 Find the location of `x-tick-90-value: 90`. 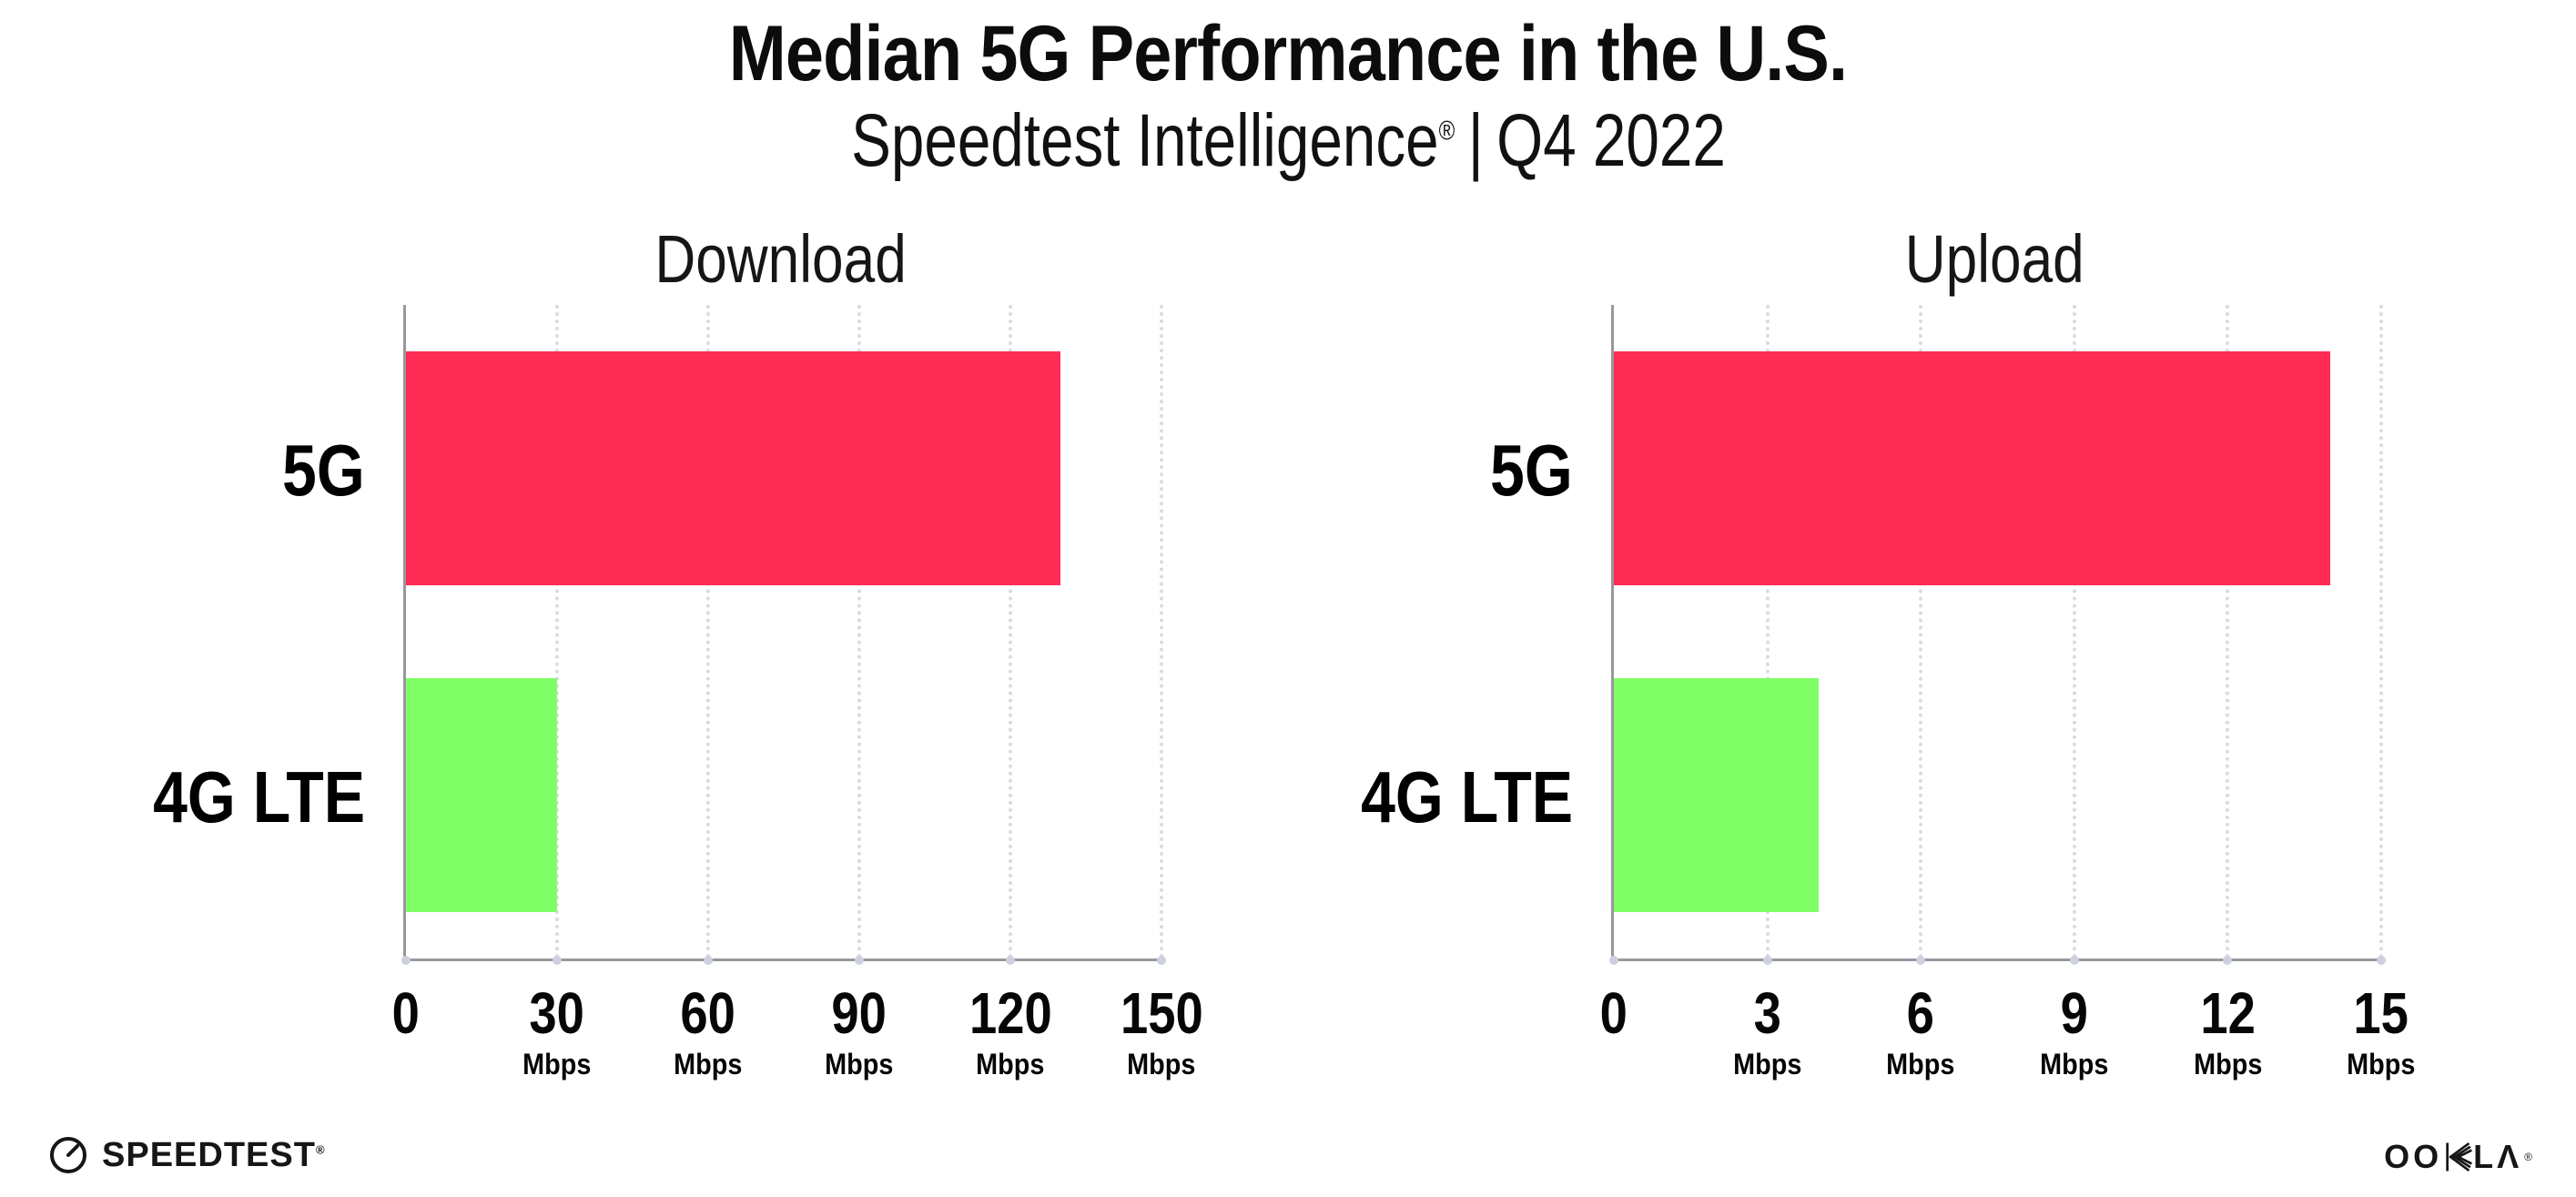

x-tick-90-value: 90 is located at coordinates (859, 1013).